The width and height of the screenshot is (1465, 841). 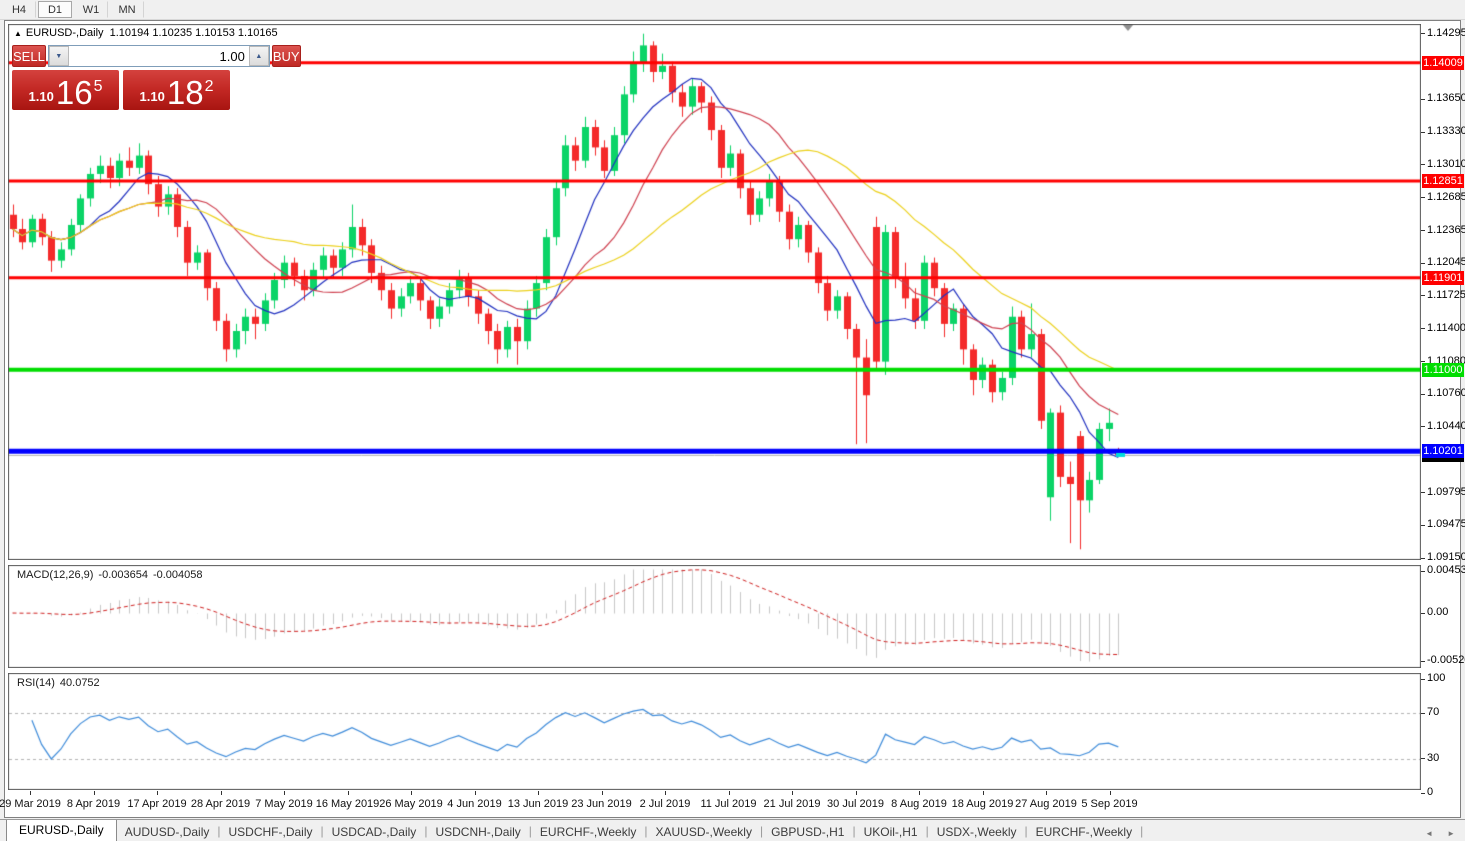 I want to click on sell-price-tile: 1.10 16 5, so click(x=65, y=90).